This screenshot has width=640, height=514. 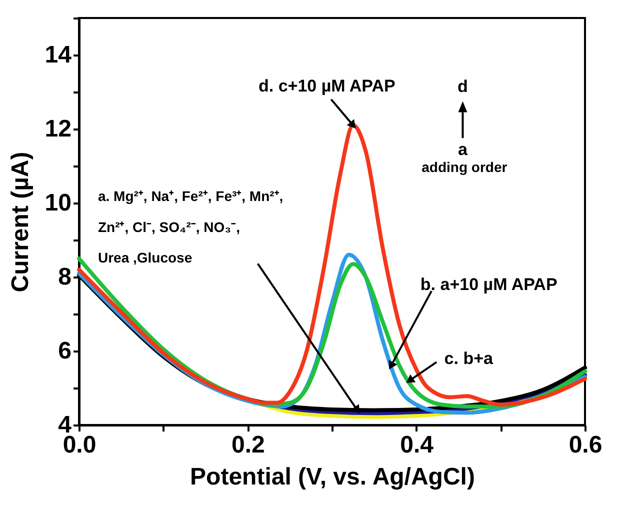 What do you see at coordinates (489, 284) in the screenshot?
I see `annotation: b. a+10 µM APAP` at bounding box center [489, 284].